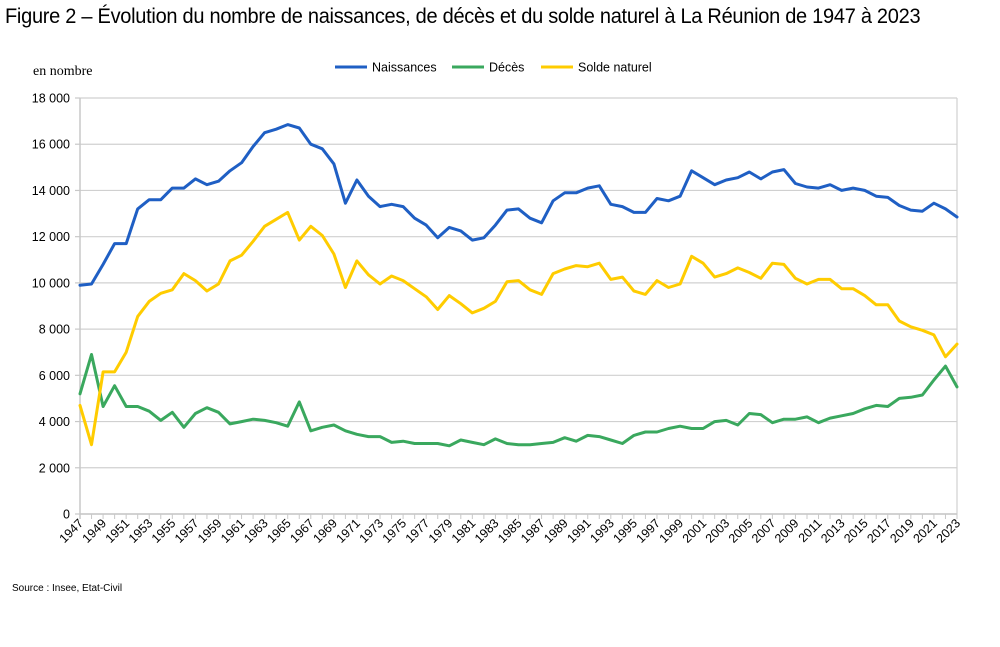  I want to click on x-tick-label: 2005, so click(741, 531).